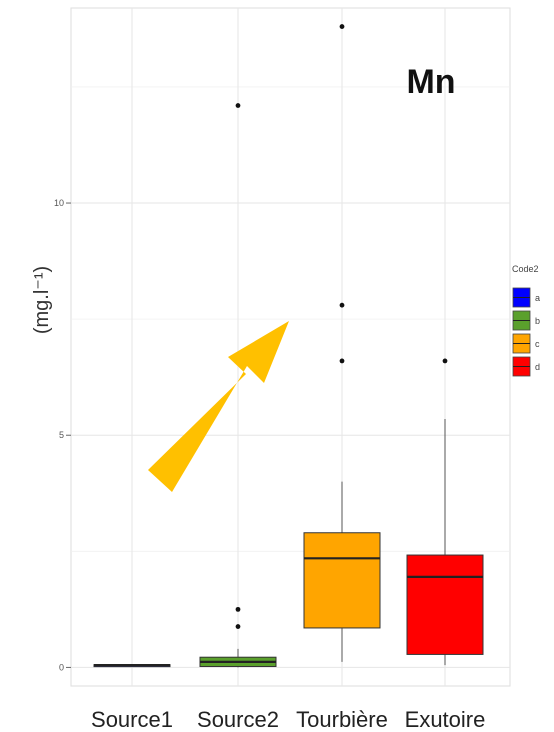 The width and height of the screenshot is (554, 732). What do you see at coordinates (42, 300) in the screenshot?
I see `y-axis-label: (mg.l⁻¹)` at bounding box center [42, 300].